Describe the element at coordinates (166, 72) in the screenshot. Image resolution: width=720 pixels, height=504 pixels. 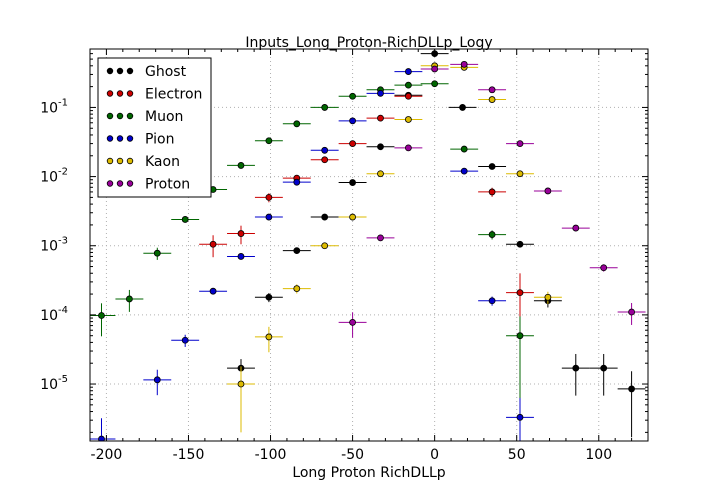
I see `legend-label: Ghost` at that location.